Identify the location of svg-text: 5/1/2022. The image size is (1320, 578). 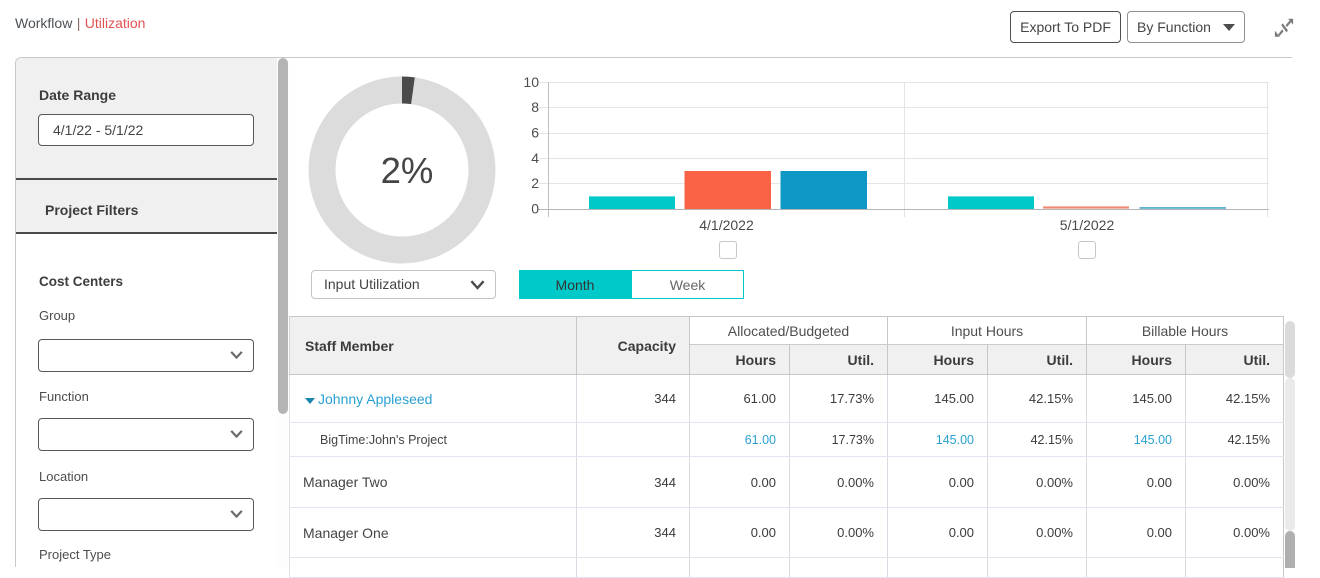
(1087, 225).